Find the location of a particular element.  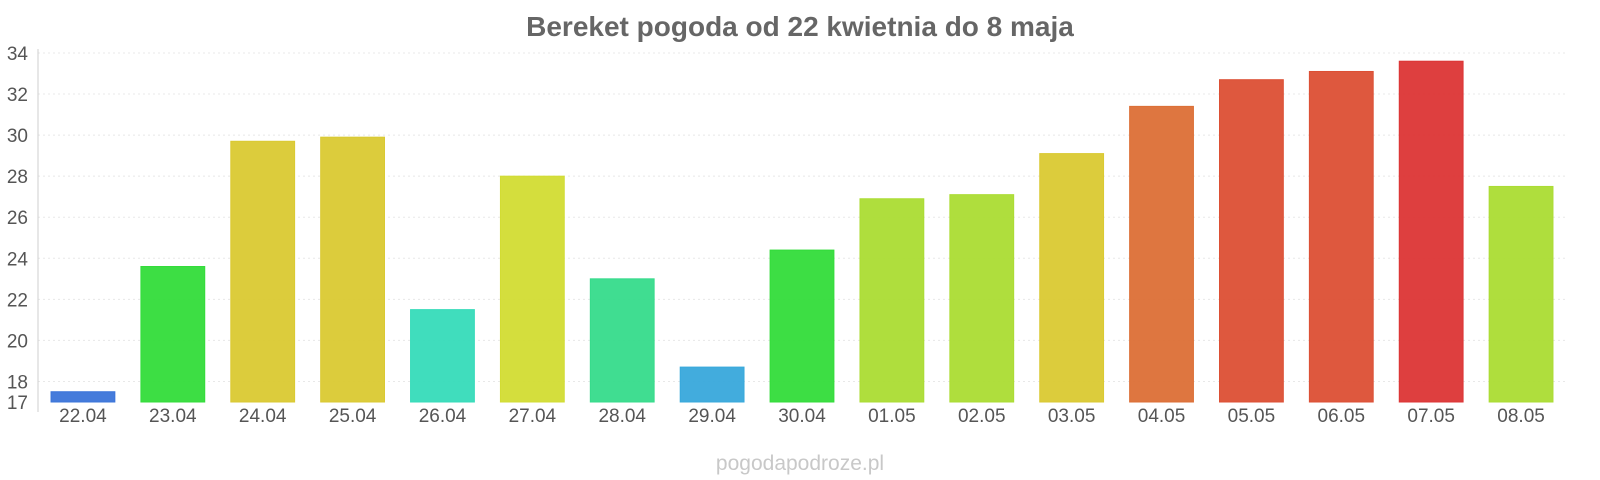

y-tick-label: 24 is located at coordinates (18, 259).